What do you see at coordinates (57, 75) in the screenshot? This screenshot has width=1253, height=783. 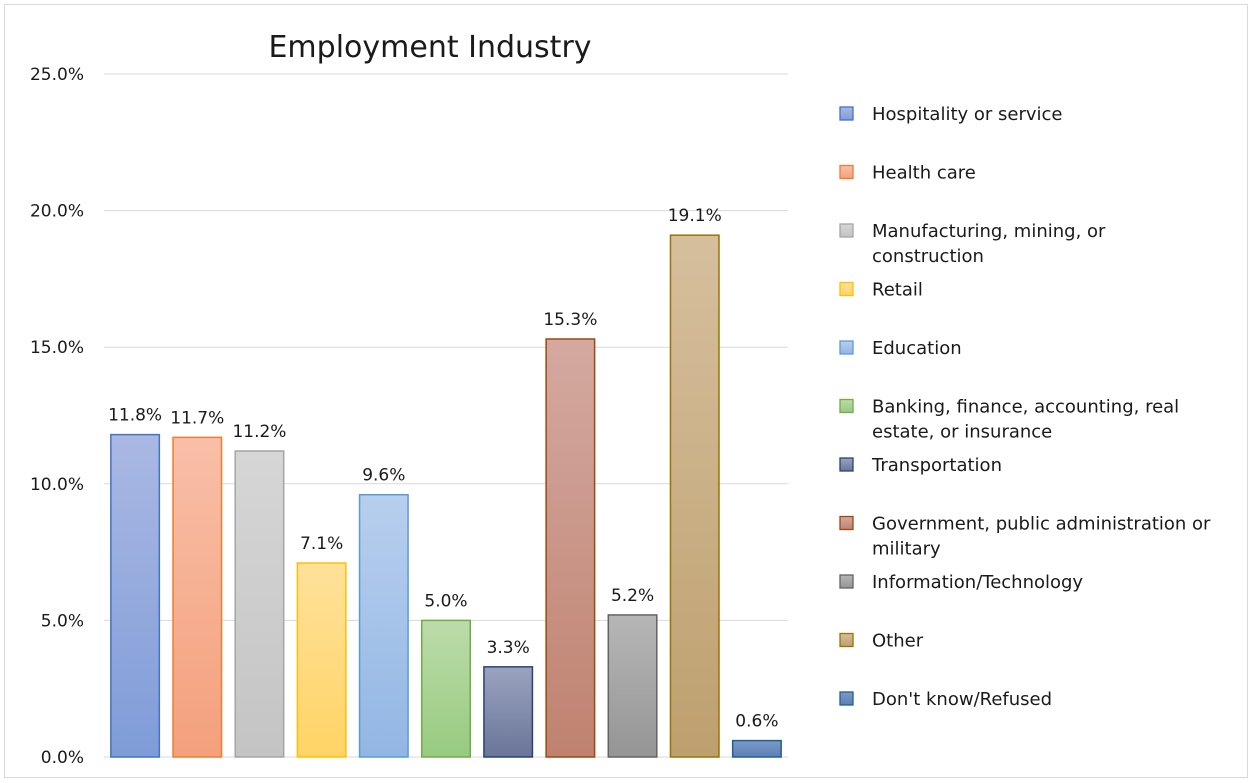 I see `y-tick-label: 25.0%` at bounding box center [57, 75].